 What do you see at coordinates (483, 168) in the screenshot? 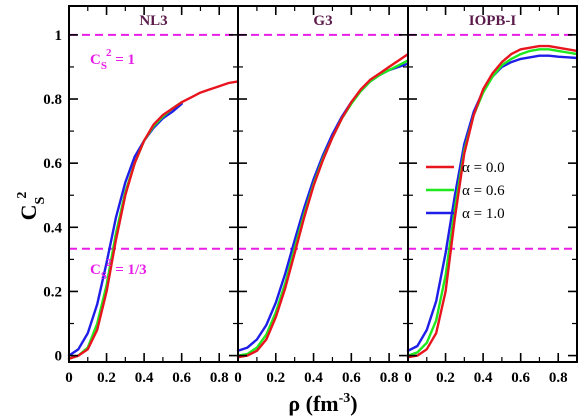
I see `legend-label-1: α = 0.0` at bounding box center [483, 168].